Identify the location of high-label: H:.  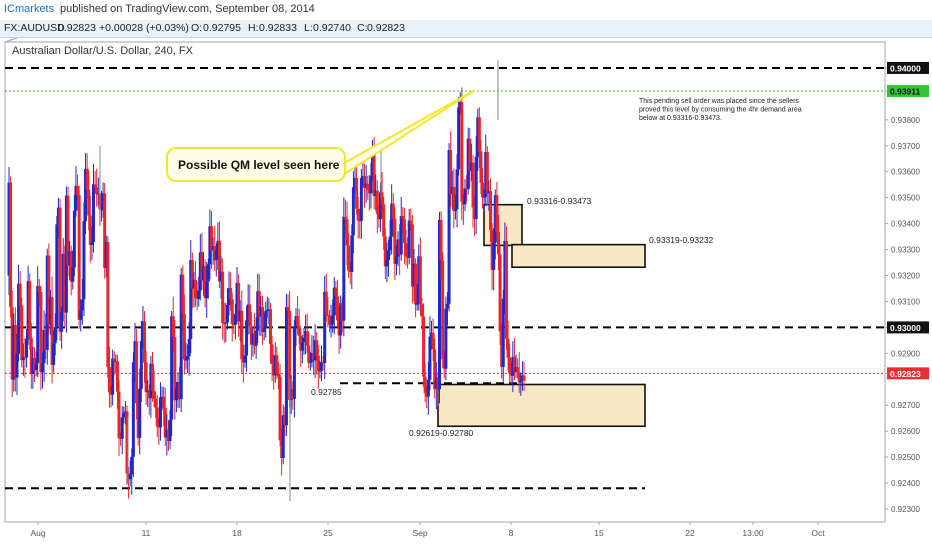
(253, 28).